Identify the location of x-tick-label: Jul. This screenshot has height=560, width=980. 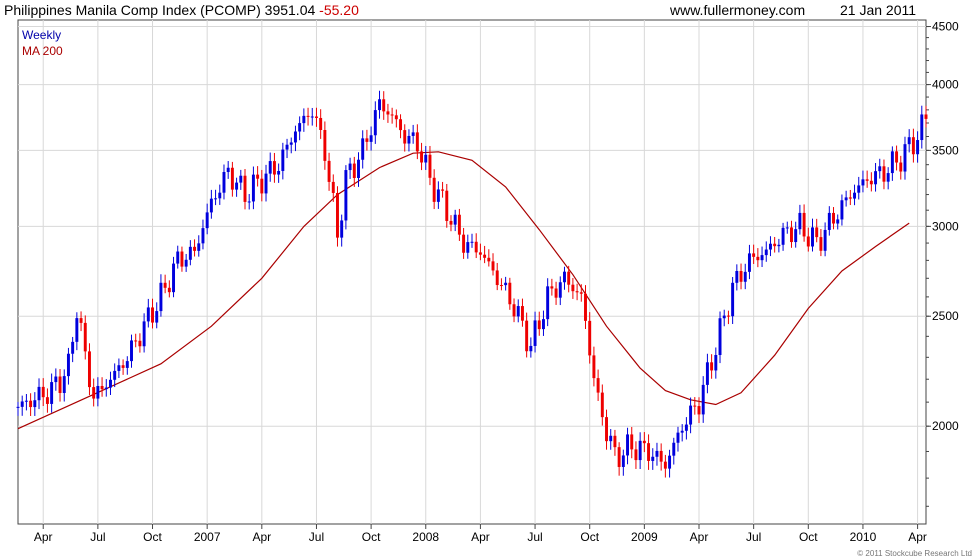
(316, 537).